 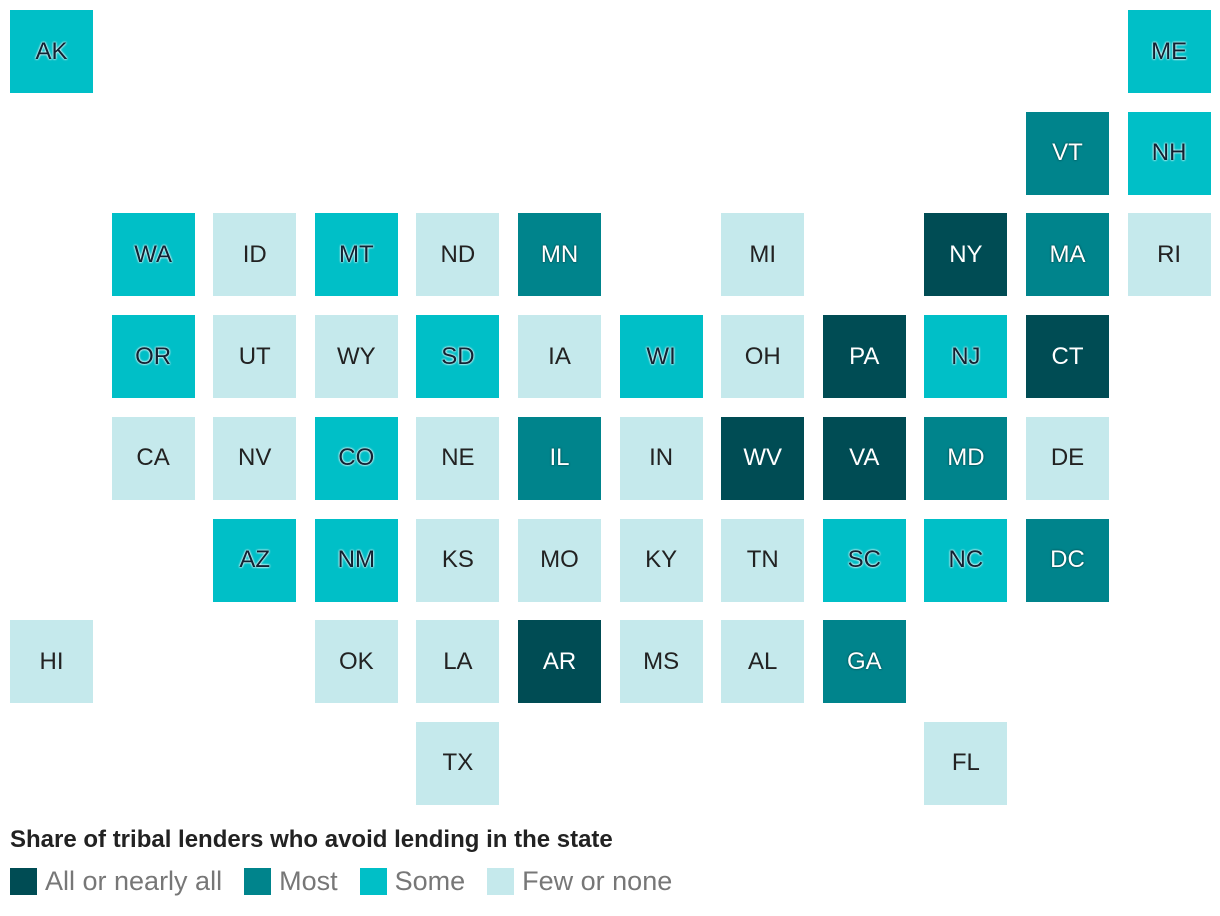 What do you see at coordinates (153, 458) in the screenshot?
I see `state-tile: CA` at bounding box center [153, 458].